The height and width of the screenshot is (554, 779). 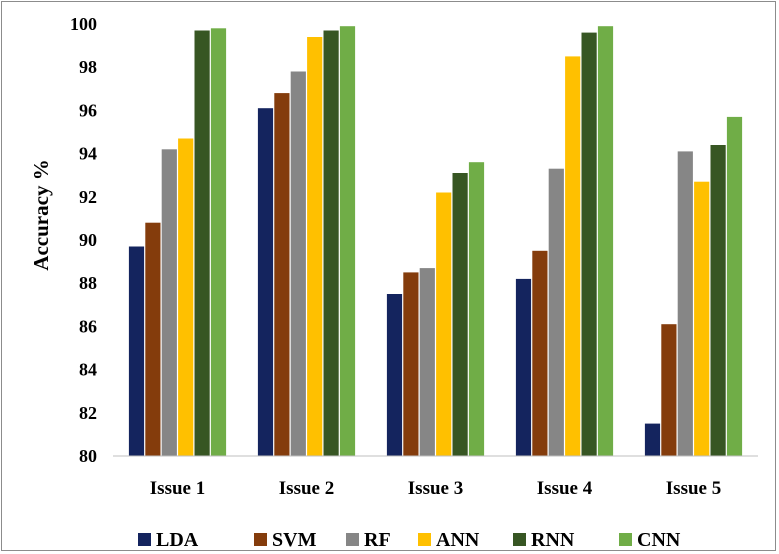 What do you see at coordinates (458, 540) in the screenshot?
I see `legend-label: ANN` at bounding box center [458, 540].